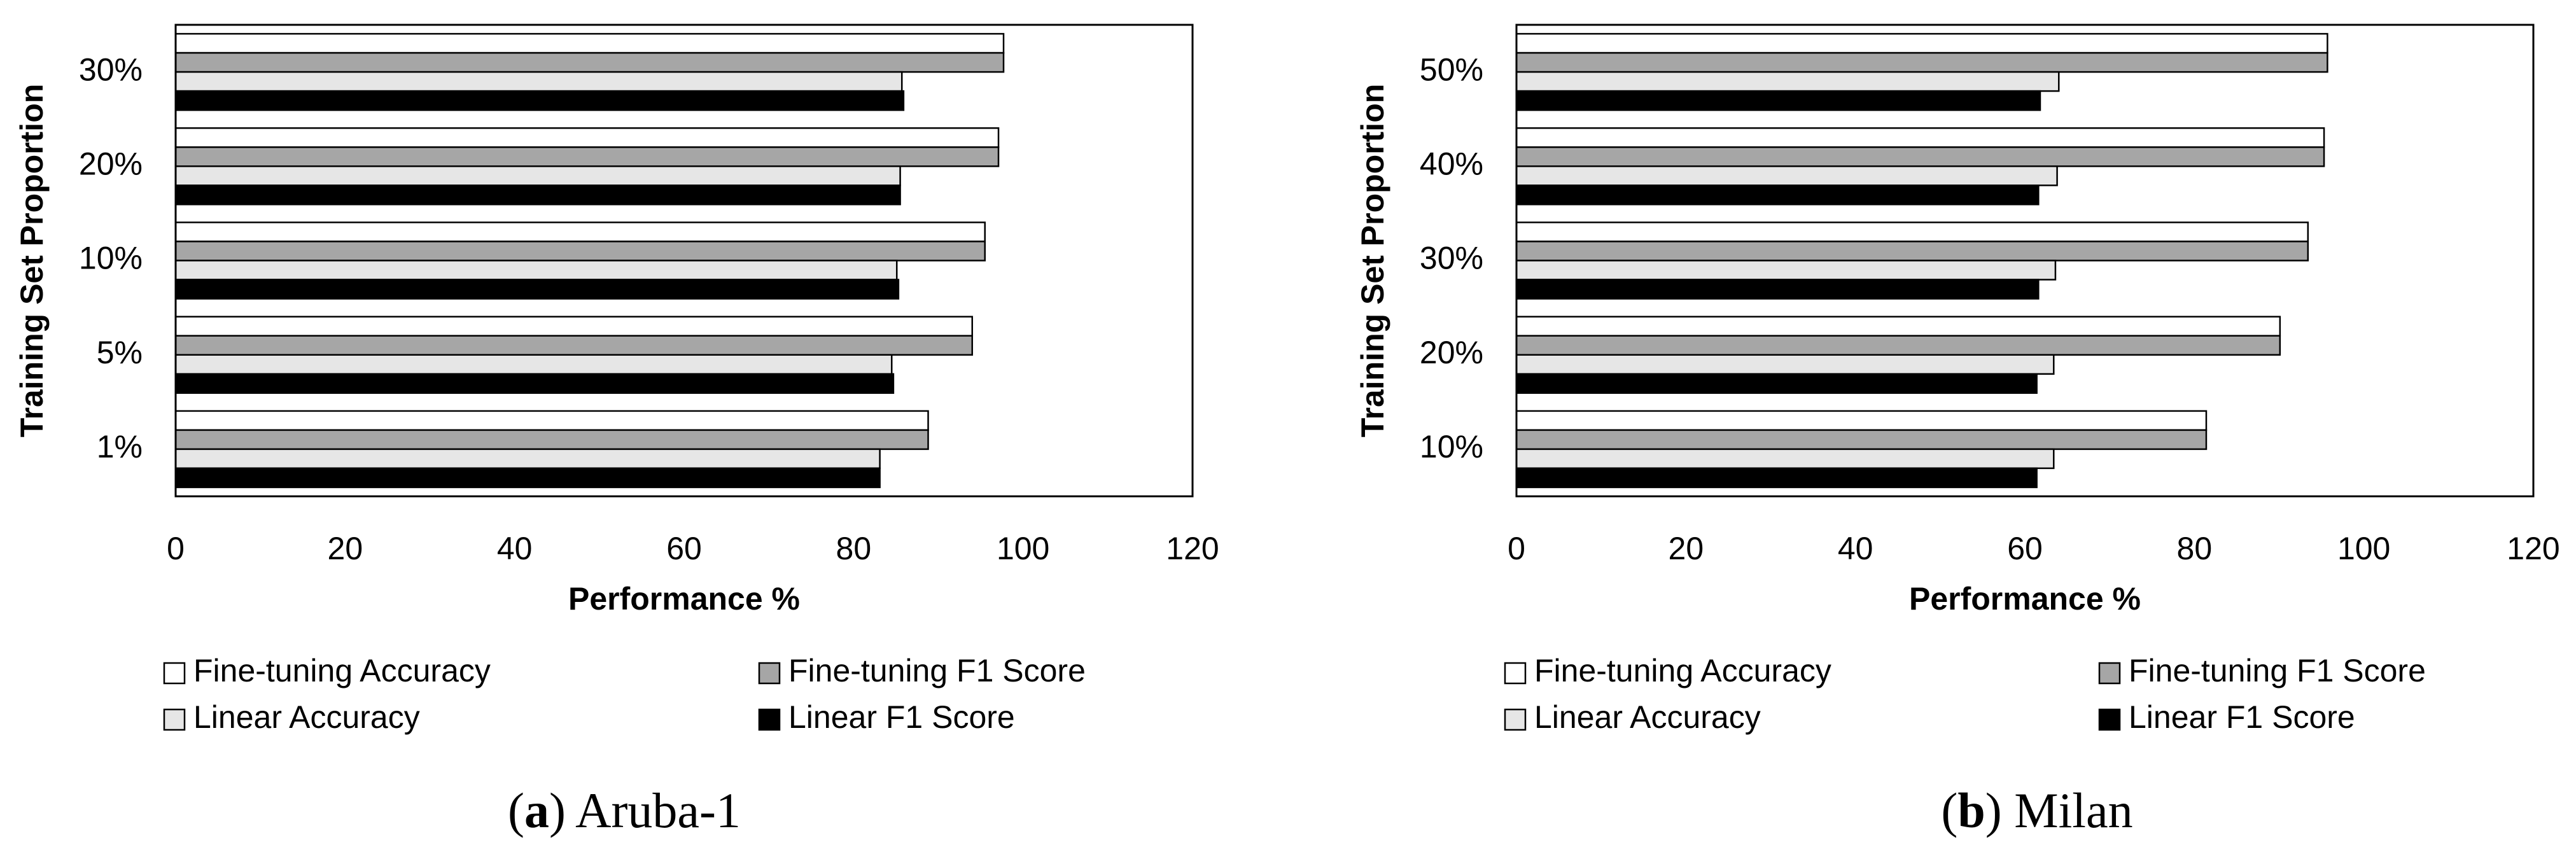 Image resolution: width=2576 pixels, height=852 pixels. Describe the element at coordinates (1971, 810) in the screenshot. I see `caption-part: b` at that location.